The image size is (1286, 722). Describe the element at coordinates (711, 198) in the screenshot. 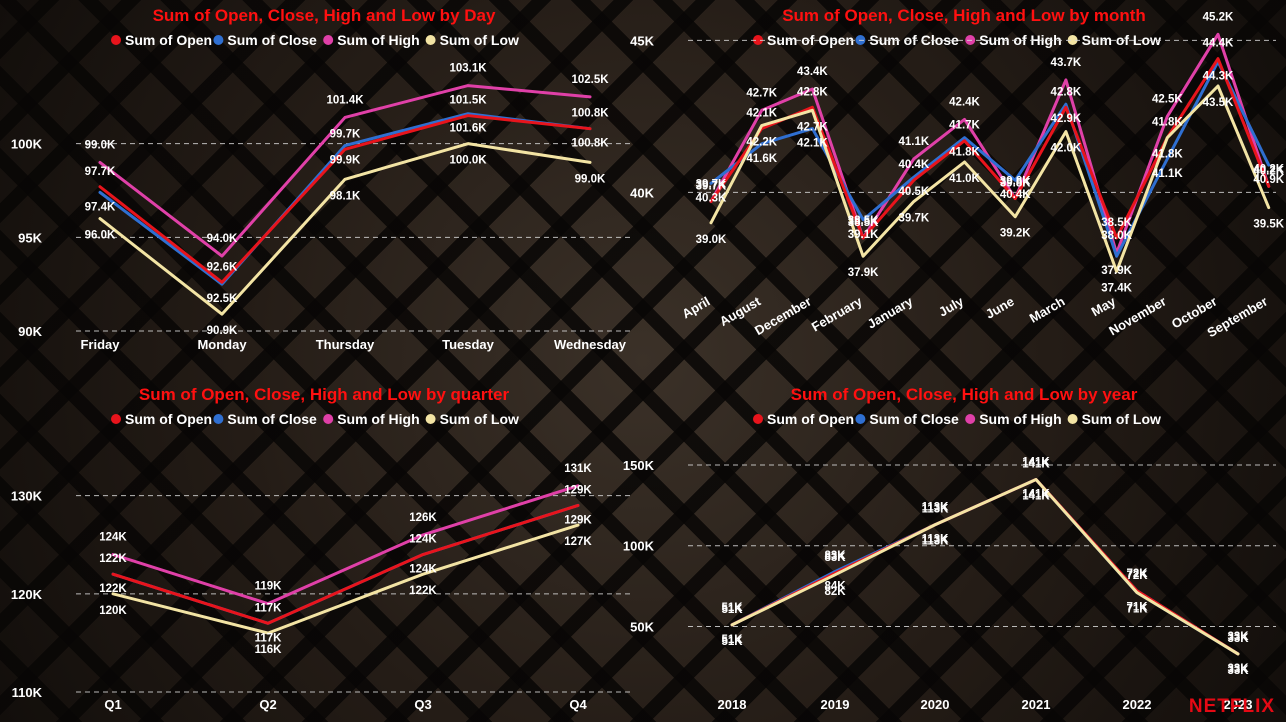

I see `data-label-month: 40.3K` at that location.